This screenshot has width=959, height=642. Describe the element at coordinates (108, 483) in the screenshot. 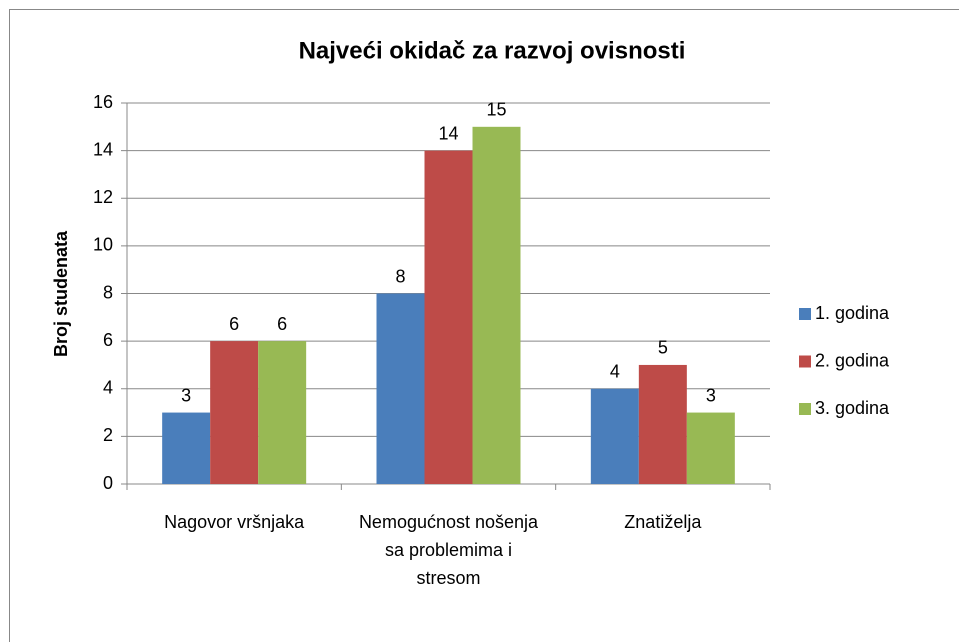

I see `y-tick-label: 0` at that location.